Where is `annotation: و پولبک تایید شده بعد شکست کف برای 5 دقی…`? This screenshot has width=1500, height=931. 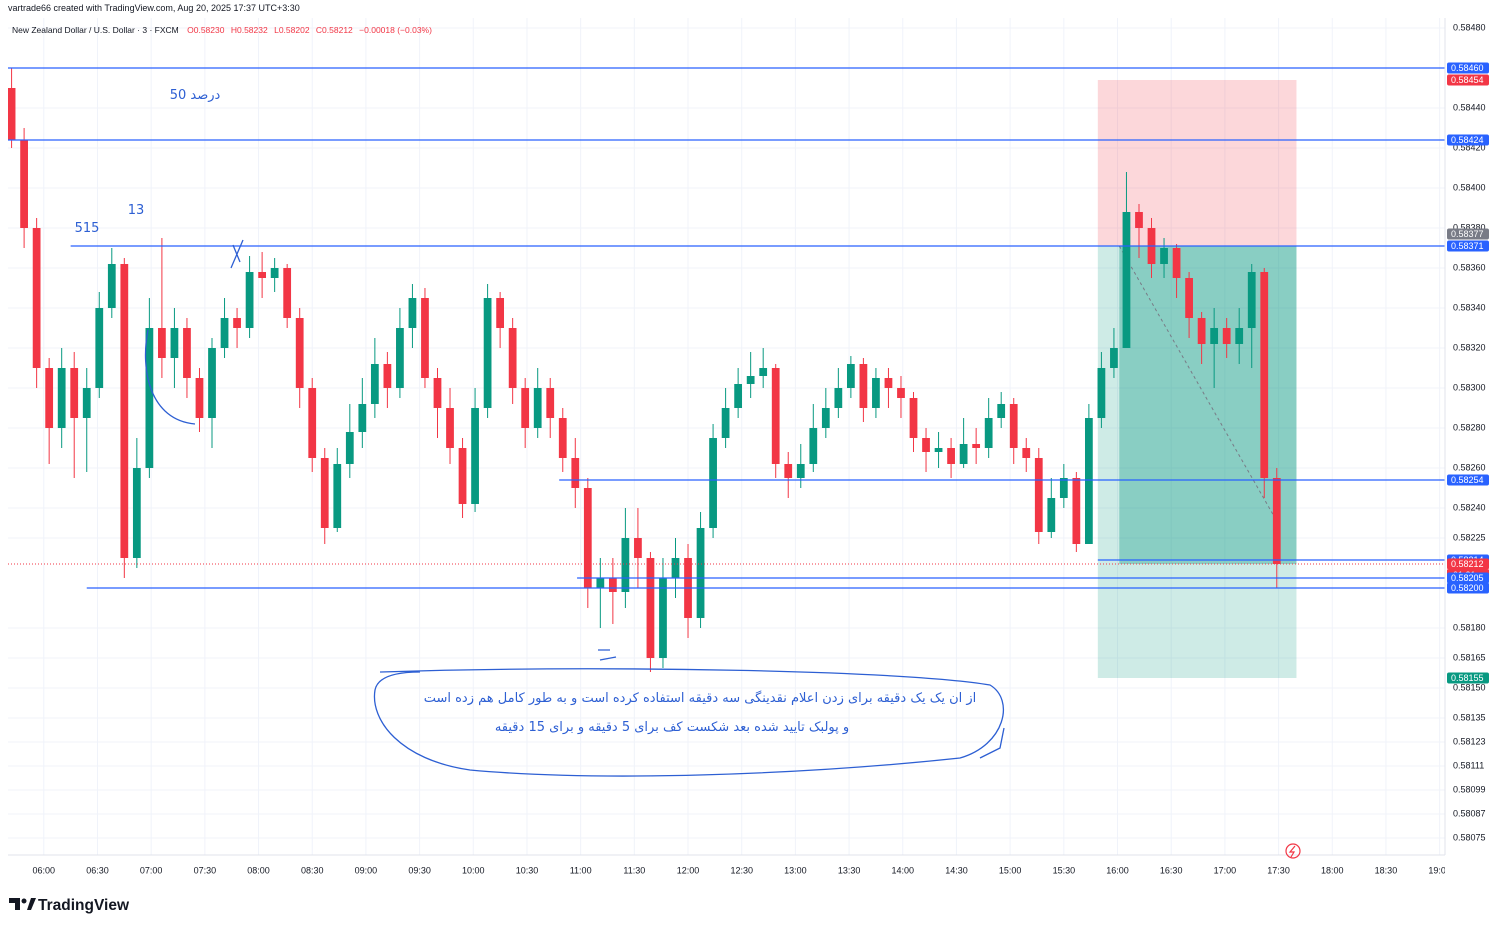 annotation: و پولبک تایید شده بعد شکست کف برای 5 دقی… is located at coordinates (672, 727).